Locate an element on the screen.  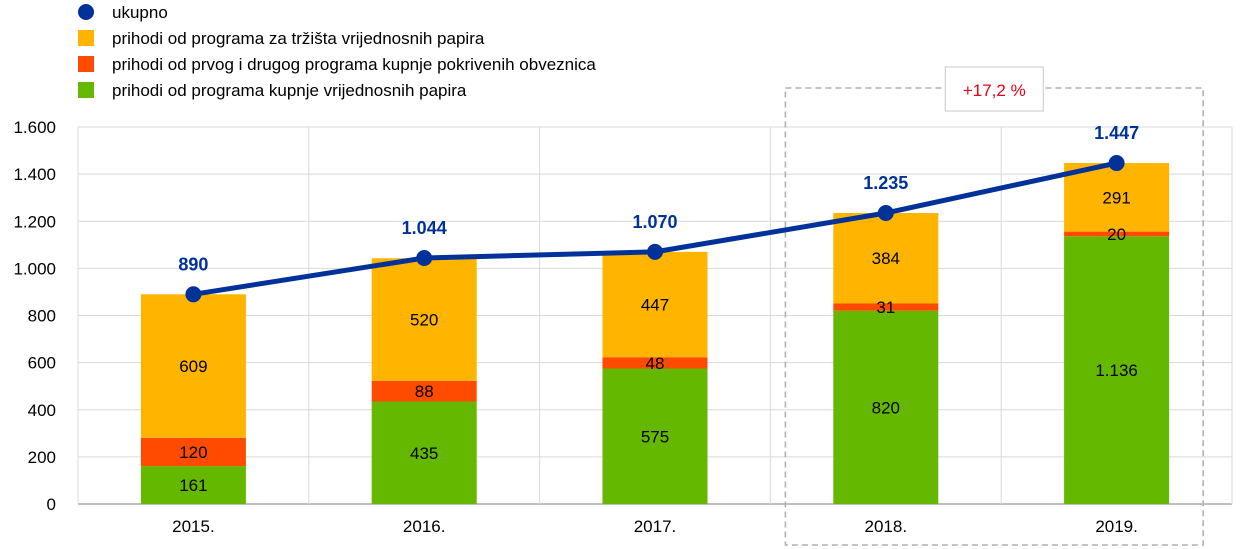
bar-data-label: 447 is located at coordinates (655, 305).